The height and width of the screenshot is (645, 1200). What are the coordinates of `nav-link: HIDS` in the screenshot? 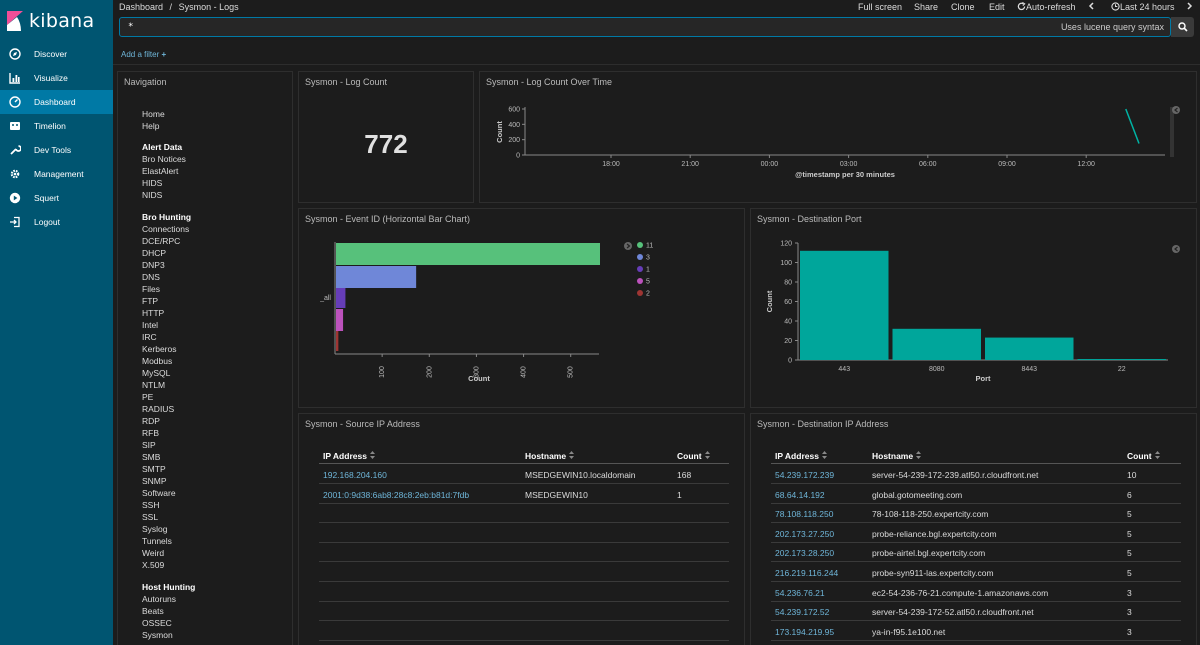 It's located at (152, 183).